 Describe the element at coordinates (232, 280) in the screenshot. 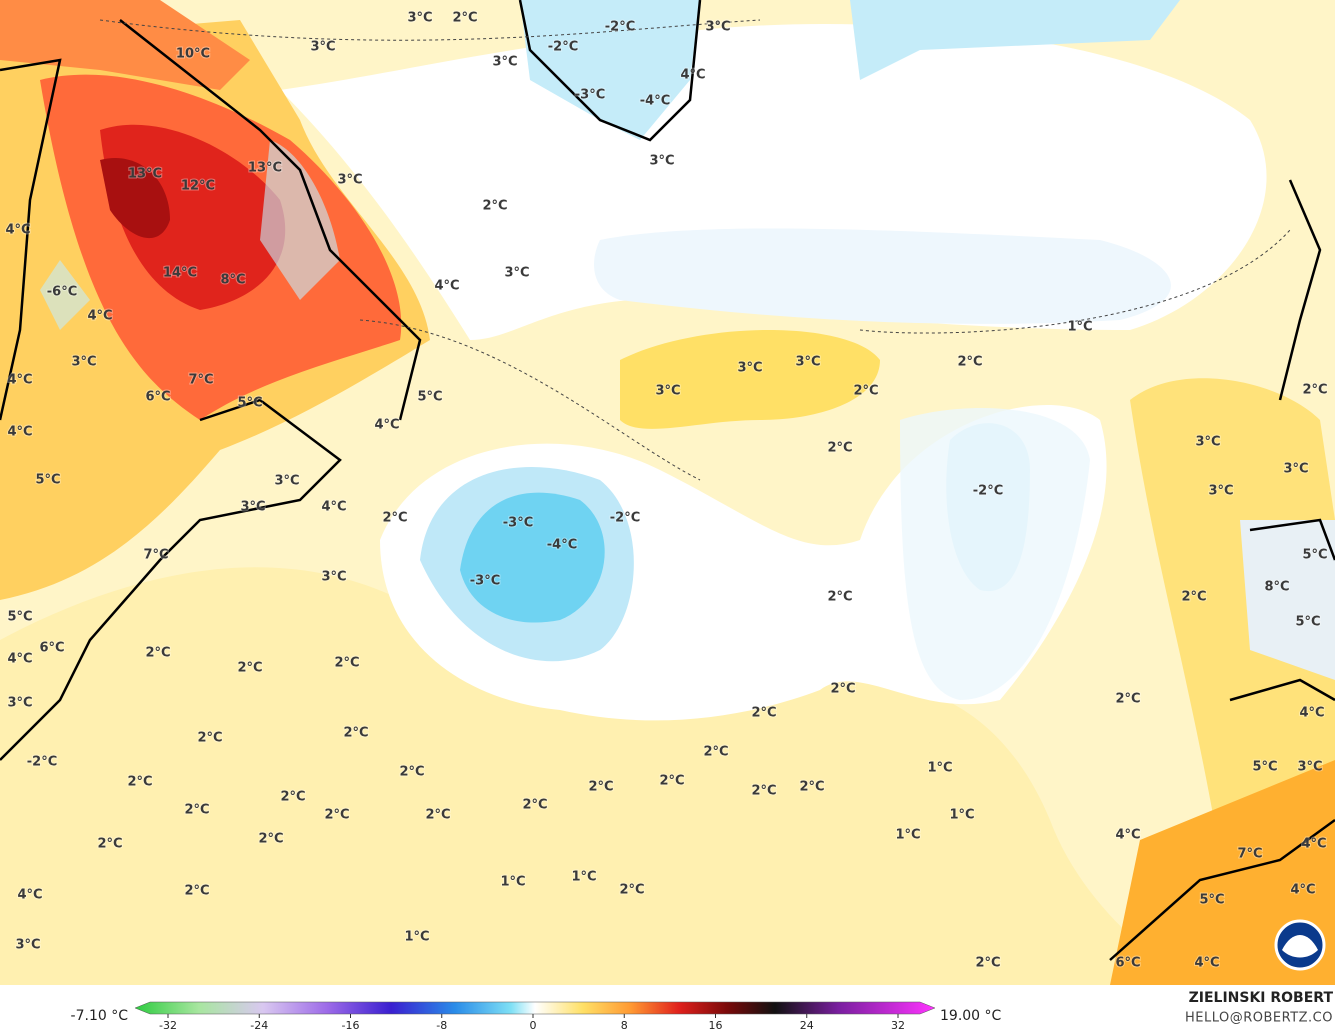

I see `temperature-label: 8°C` at that location.